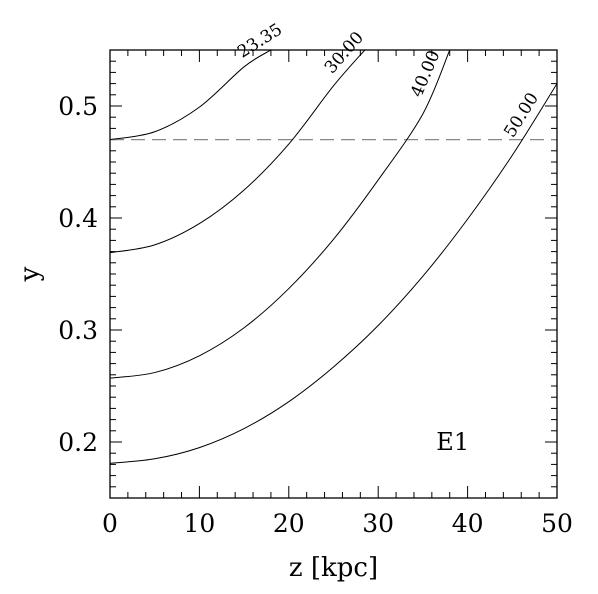  Describe the element at coordinates (78, 442) in the screenshot. I see `y-tick-label: 0.2` at that location.